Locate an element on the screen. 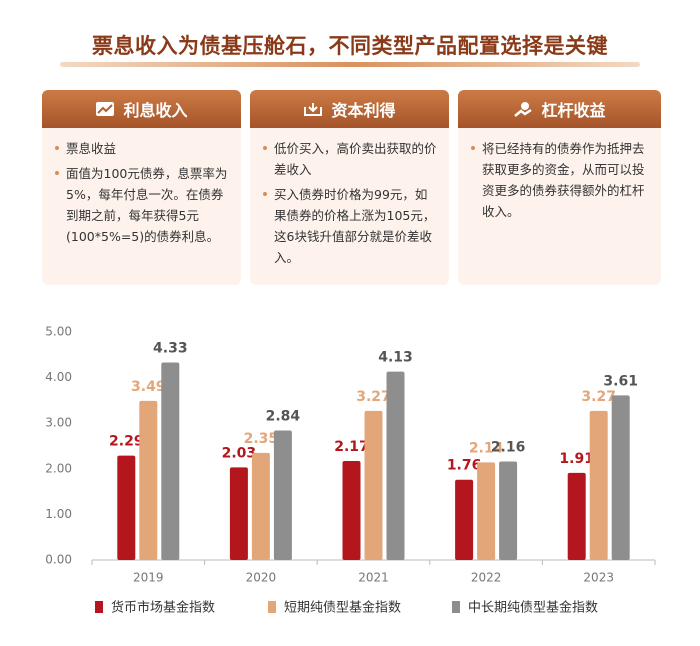 This screenshot has height=646, width=700. data-label: 2.84 is located at coordinates (283, 416).